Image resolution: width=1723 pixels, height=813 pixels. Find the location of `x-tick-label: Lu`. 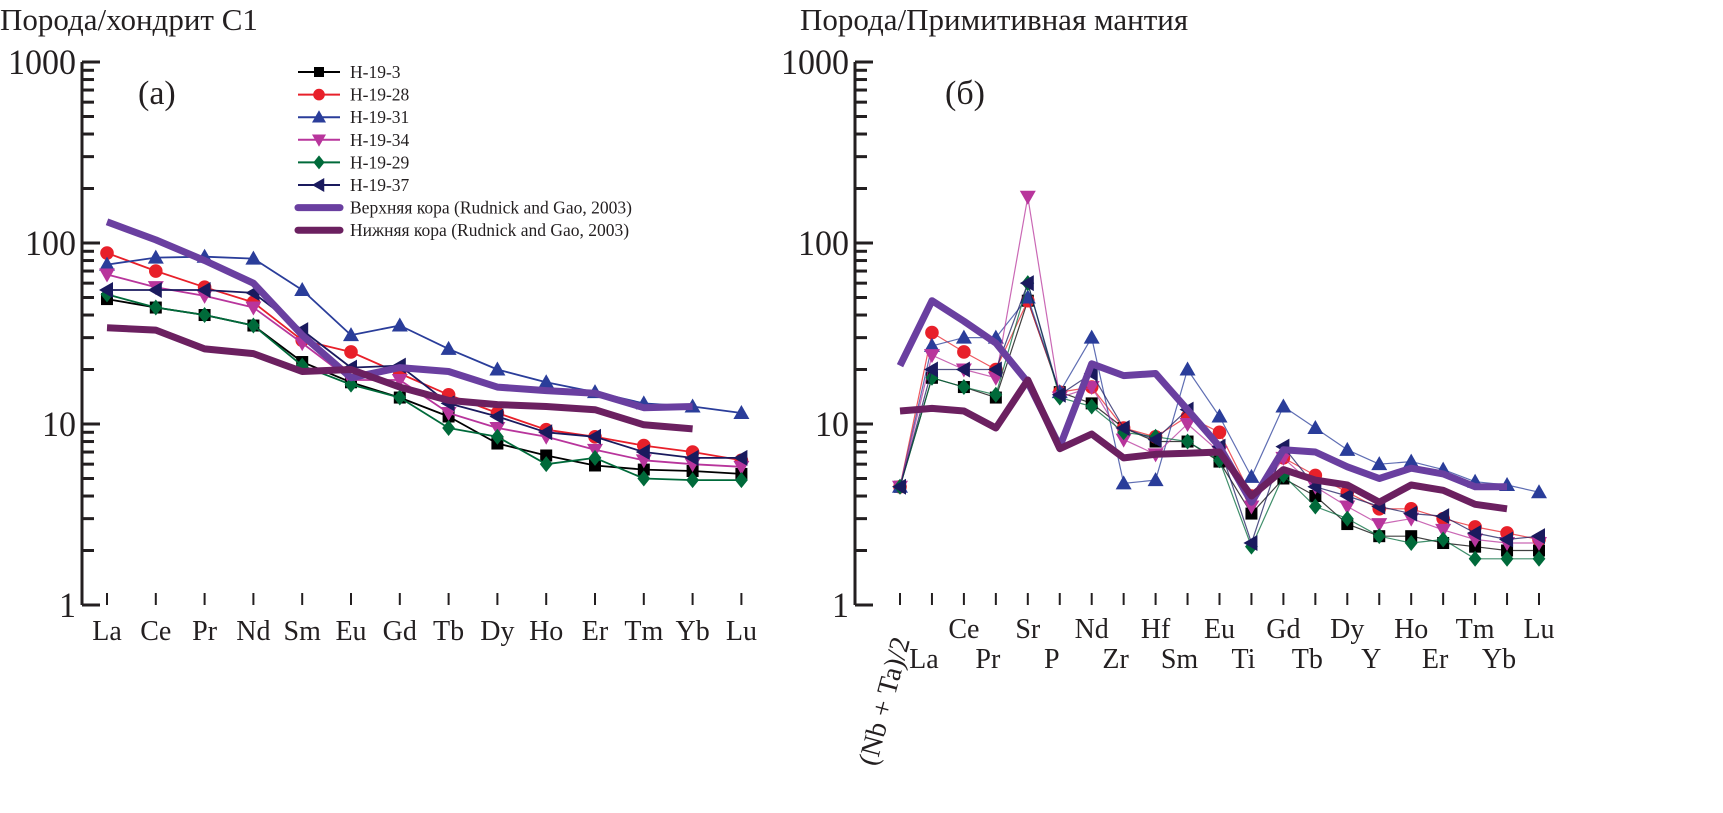

x-tick-label: Lu is located at coordinates (741, 631).